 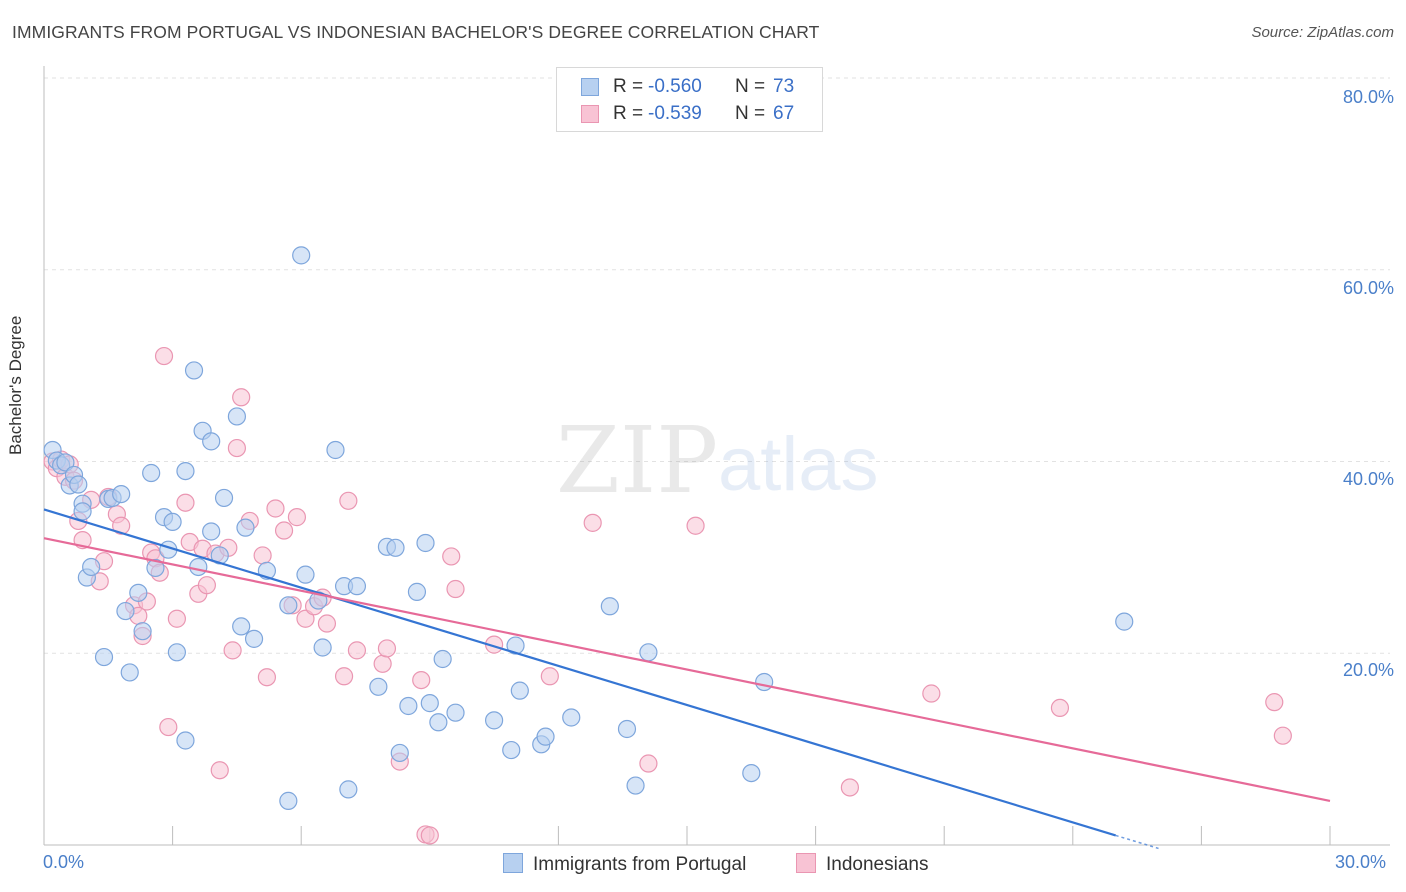 I want to click on legend-n-value: 73, so click(x=784, y=86).